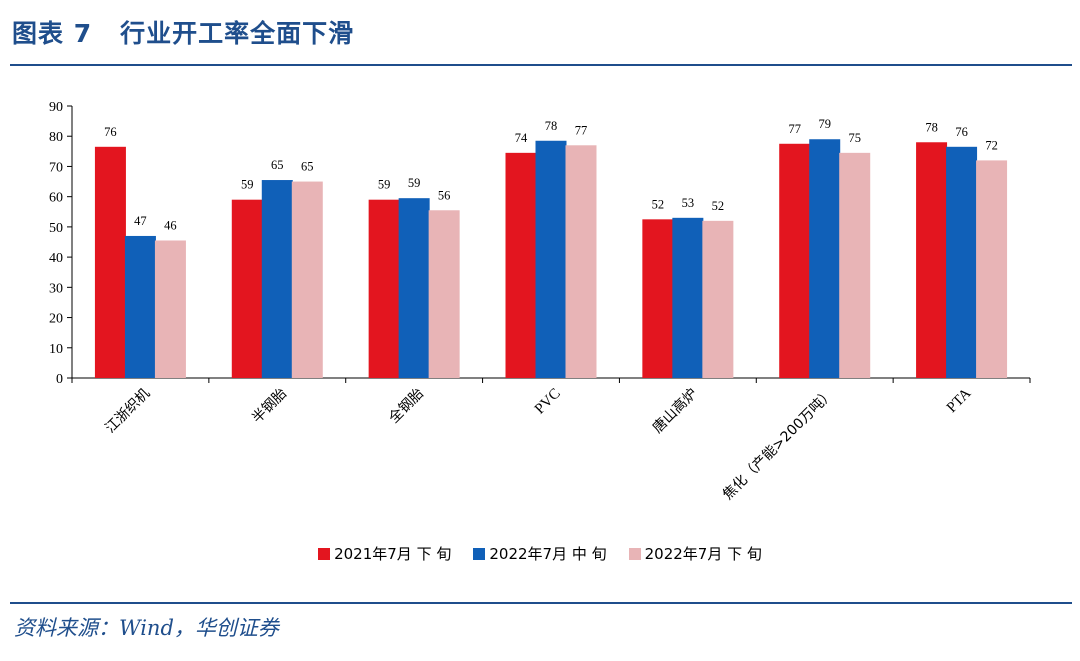 This screenshot has width=1080, height=661. I want to click on data-label: 56, so click(444, 195).